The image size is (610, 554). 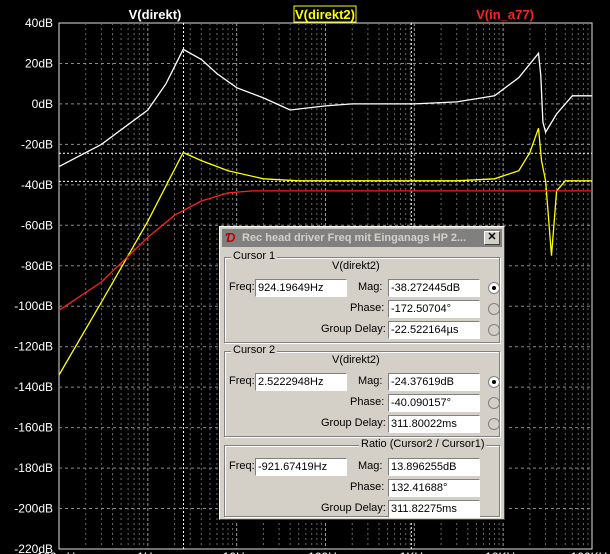 I want to click on legend-label: V(direkt), so click(x=155, y=14).